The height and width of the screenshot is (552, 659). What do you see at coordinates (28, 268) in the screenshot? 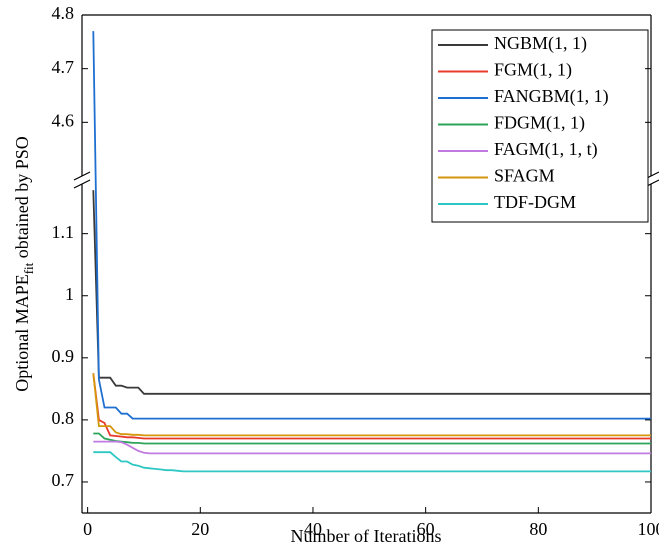
I see `y-axis-title-sub: fit` at bounding box center [28, 268].